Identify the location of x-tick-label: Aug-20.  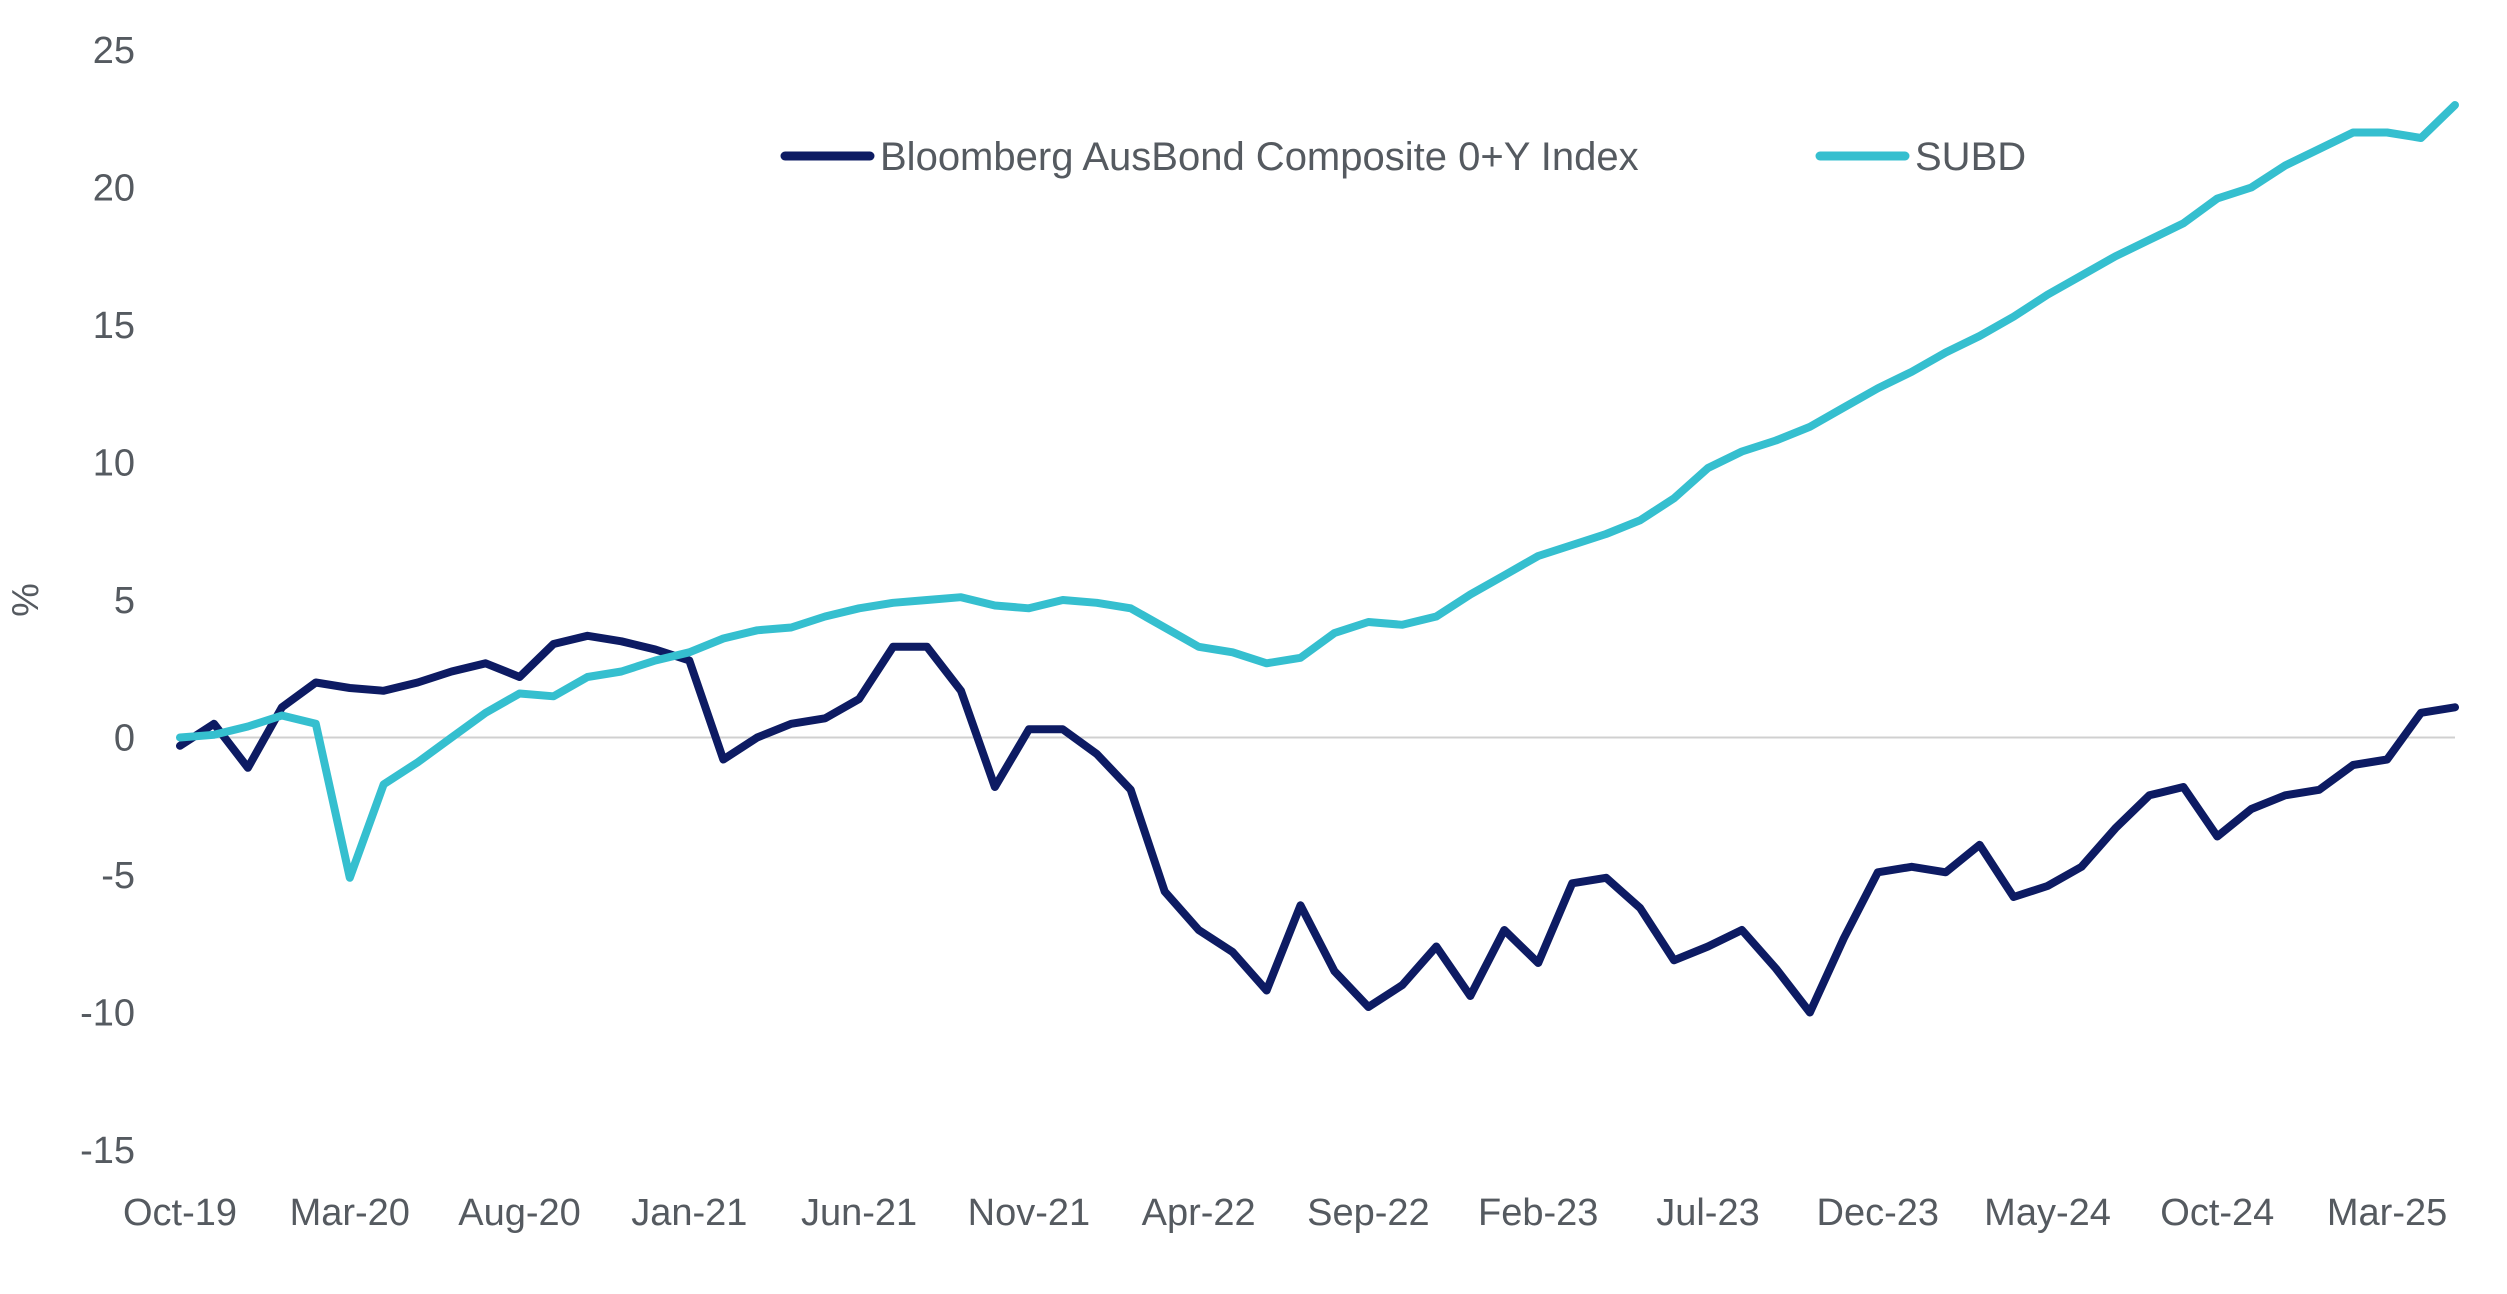
(519, 1213).